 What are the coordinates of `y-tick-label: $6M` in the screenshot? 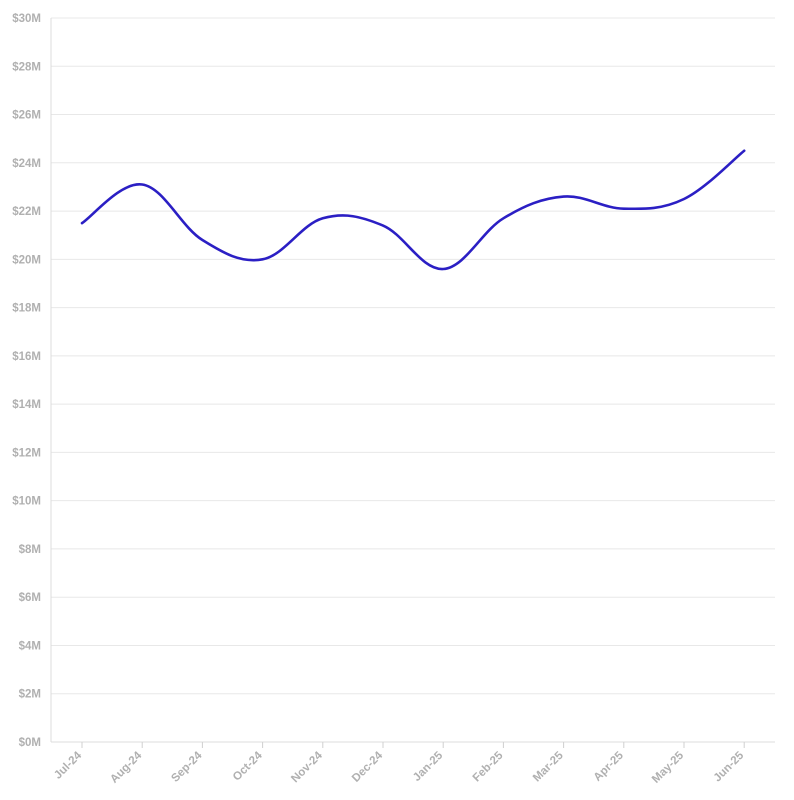 It's located at (30, 598).